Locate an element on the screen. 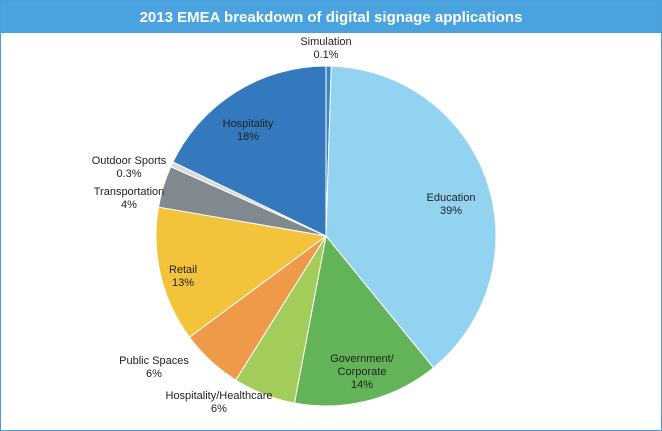  slice-label: Hospitality 18% is located at coordinates (248, 130).